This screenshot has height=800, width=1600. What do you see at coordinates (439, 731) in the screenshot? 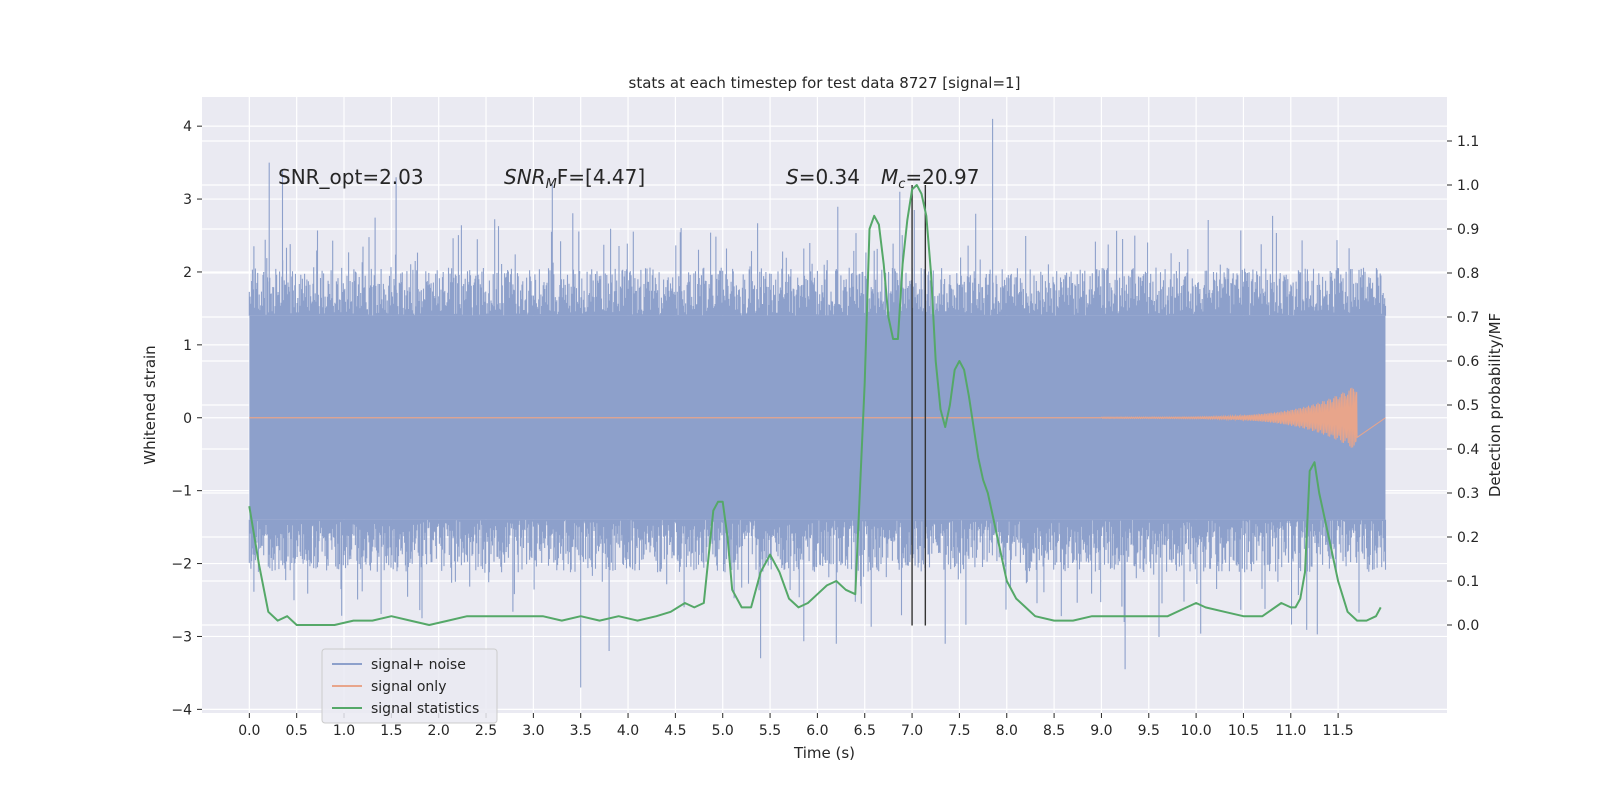
I see `x-tick-label: 2.0` at bounding box center [439, 731].